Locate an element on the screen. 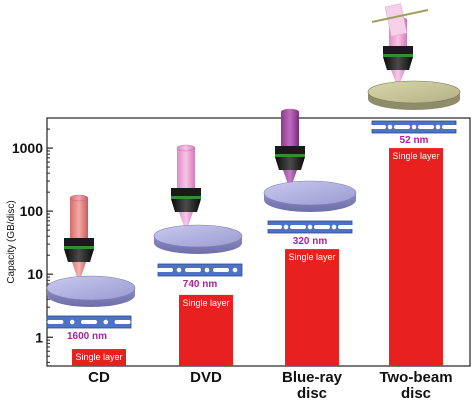  y-tick-label: 1000 is located at coordinates (27, 148).